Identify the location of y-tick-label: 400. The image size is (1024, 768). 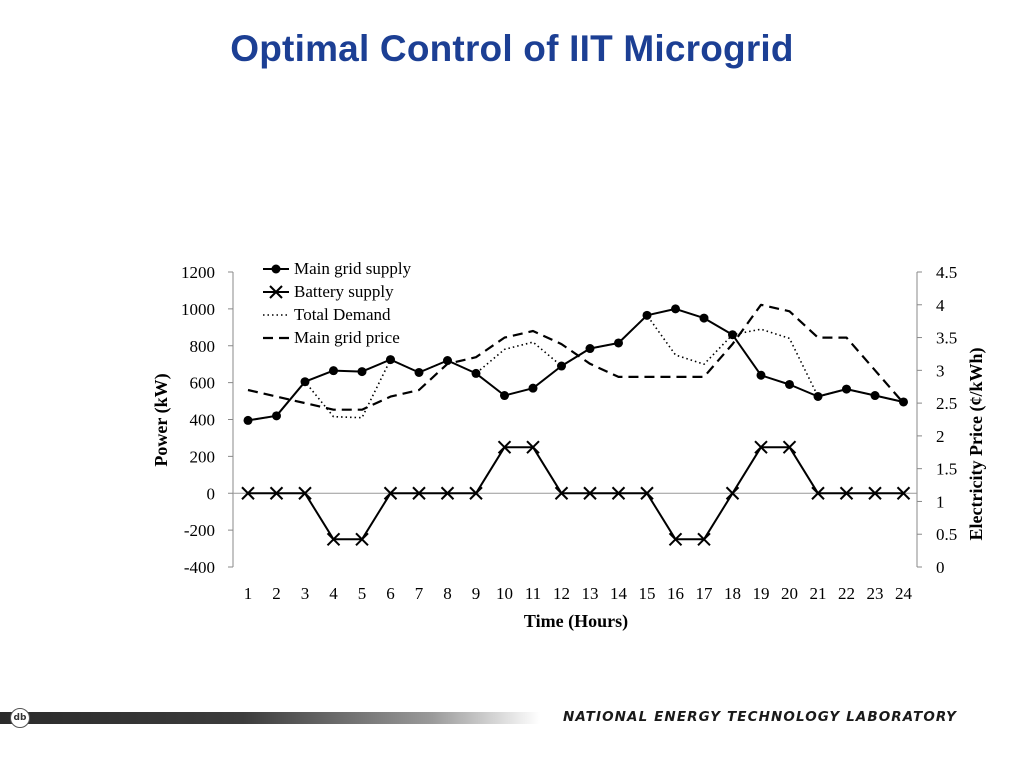
(203, 420).